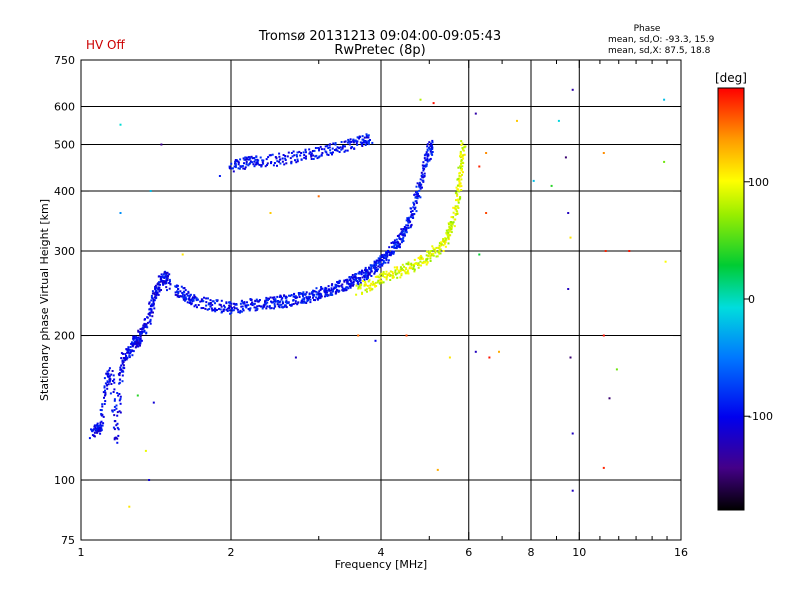 The width and height of the screenshot is (800, 600). I want to click on x-tick-label: 1, so click(81, 552).